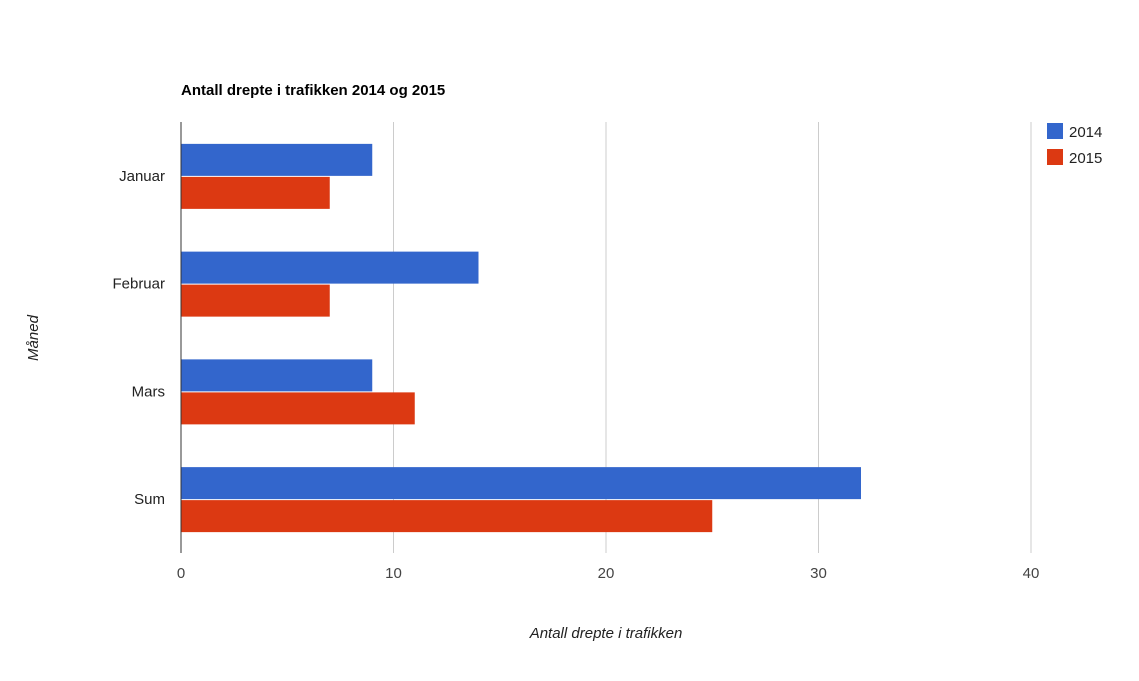 This screenshot has width=1139, height=681. I want to click on category-label: Februar, so click(138, 284).